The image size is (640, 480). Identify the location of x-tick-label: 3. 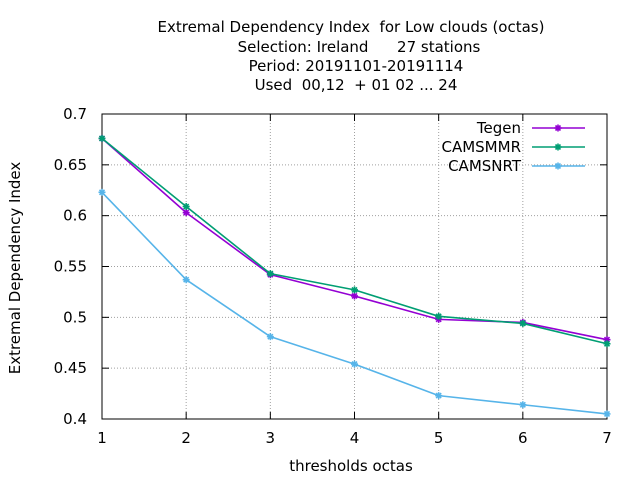
(271, 438).